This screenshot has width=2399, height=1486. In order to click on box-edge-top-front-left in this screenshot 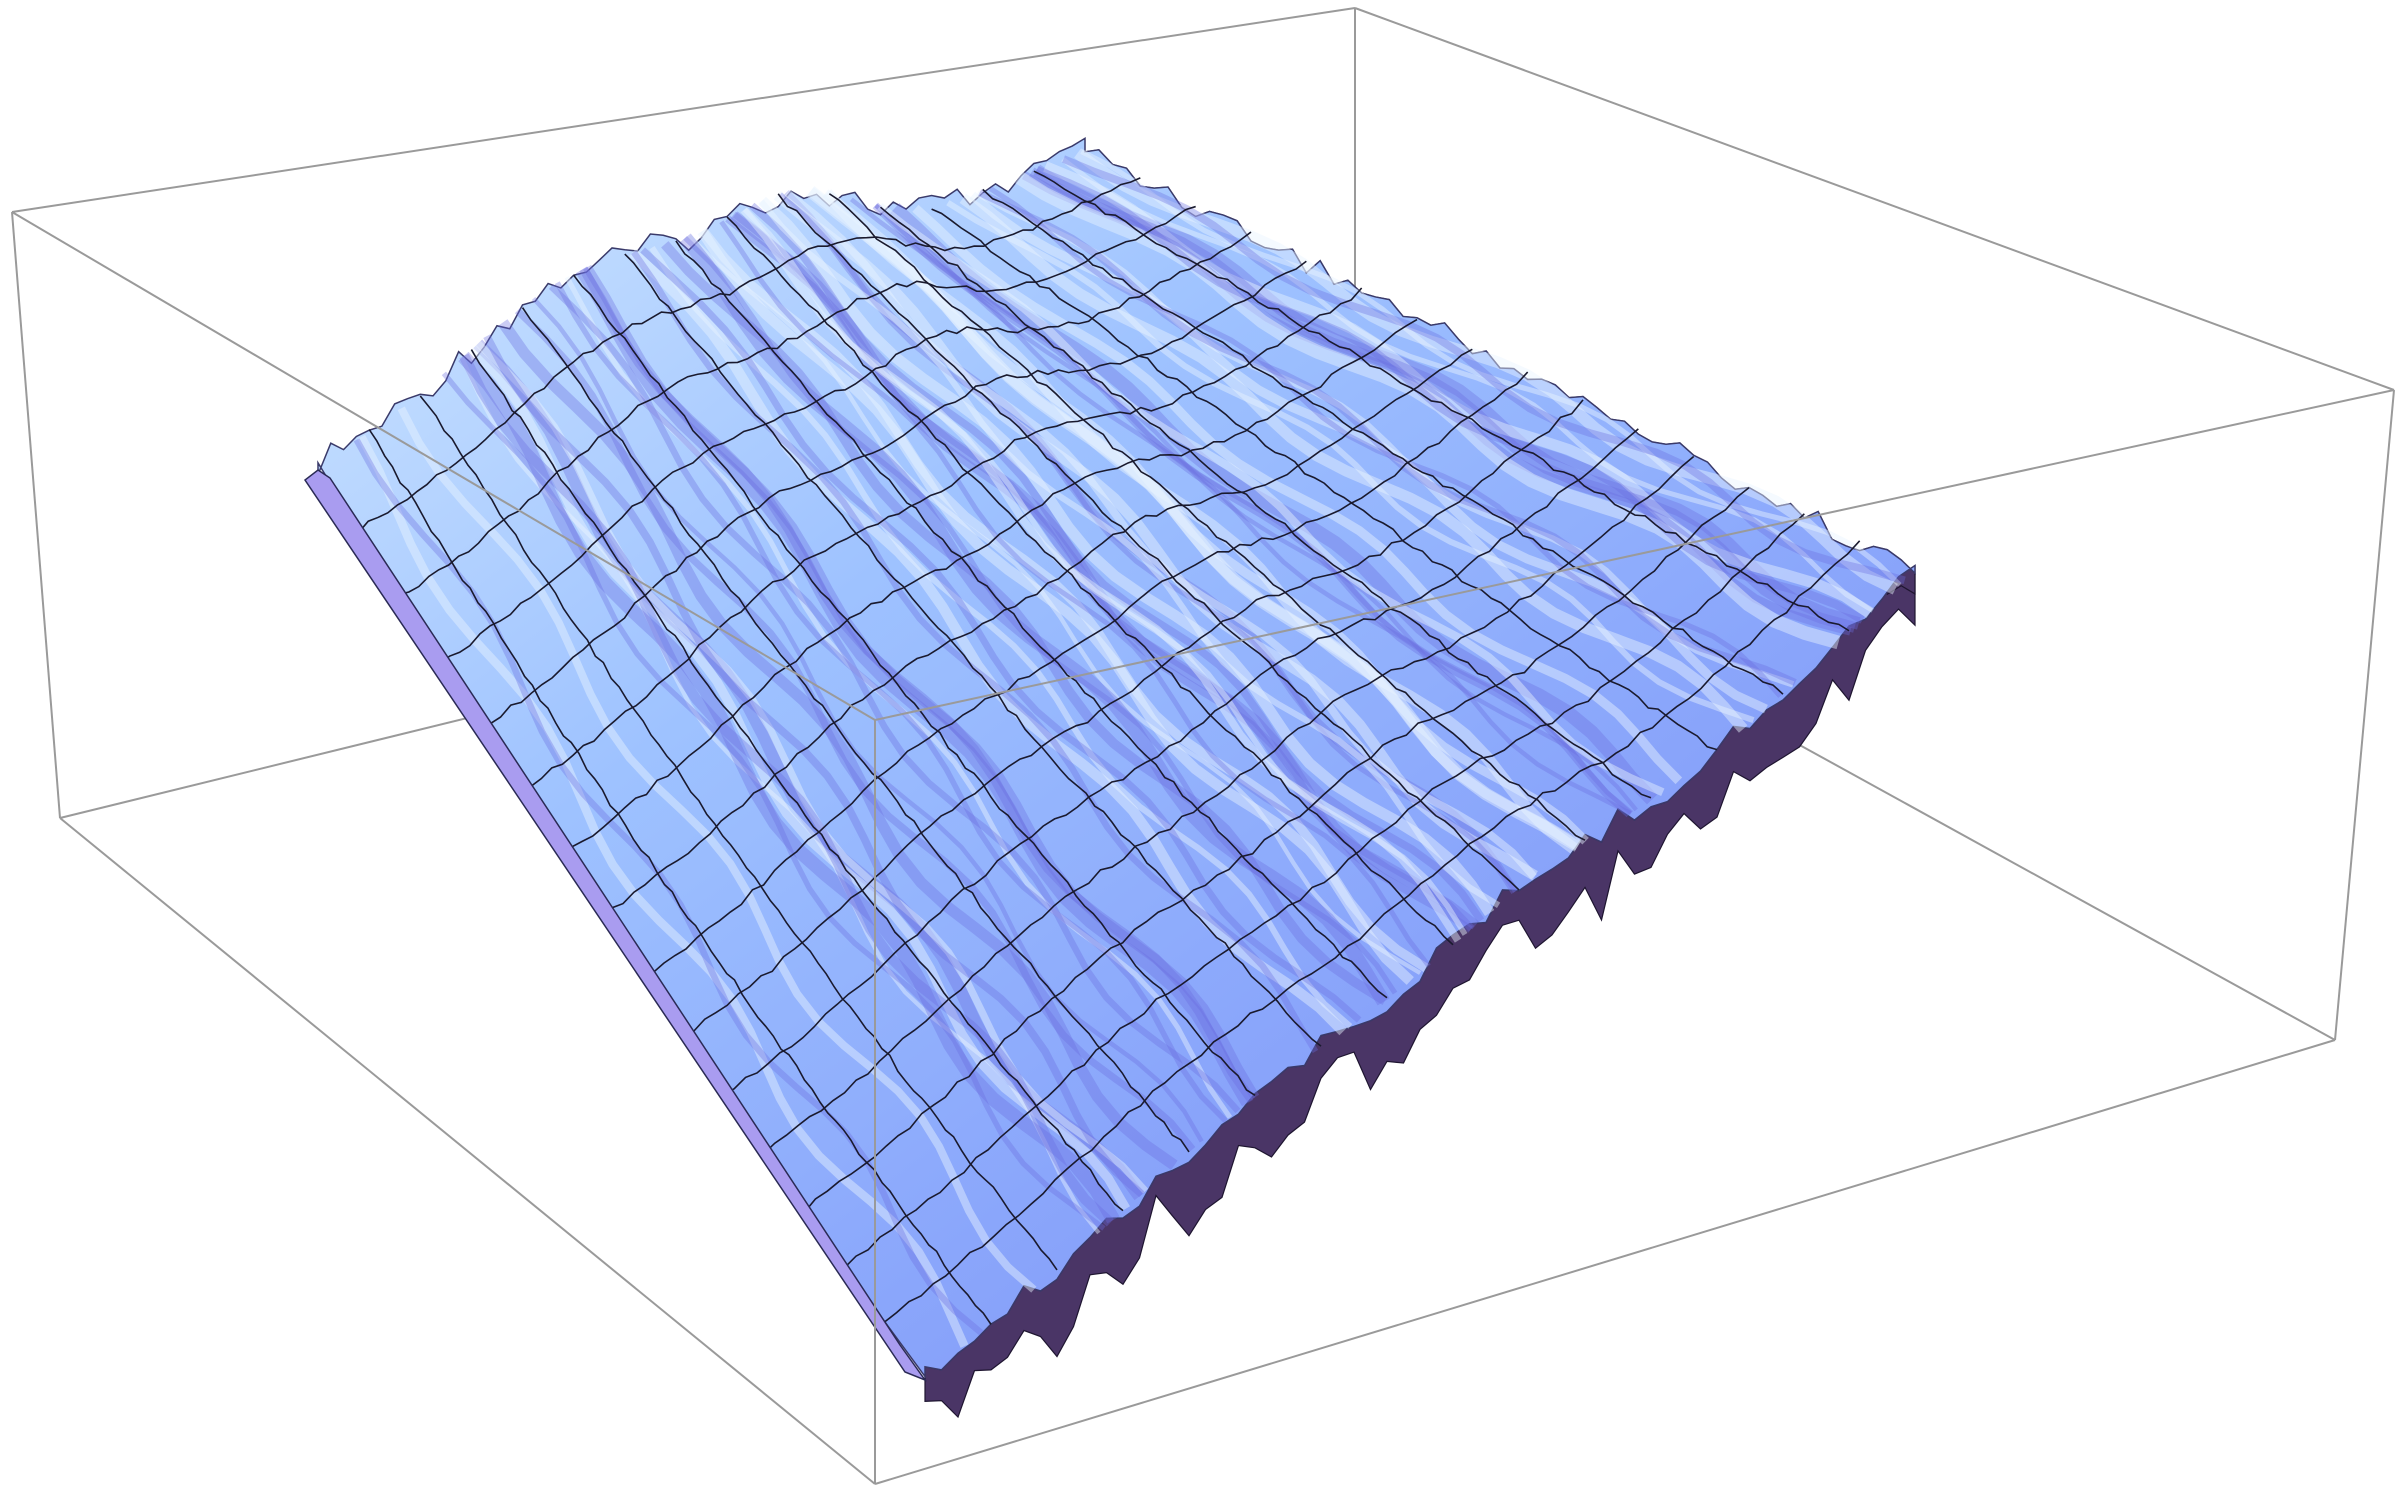, I will do `click(443, 466)`.